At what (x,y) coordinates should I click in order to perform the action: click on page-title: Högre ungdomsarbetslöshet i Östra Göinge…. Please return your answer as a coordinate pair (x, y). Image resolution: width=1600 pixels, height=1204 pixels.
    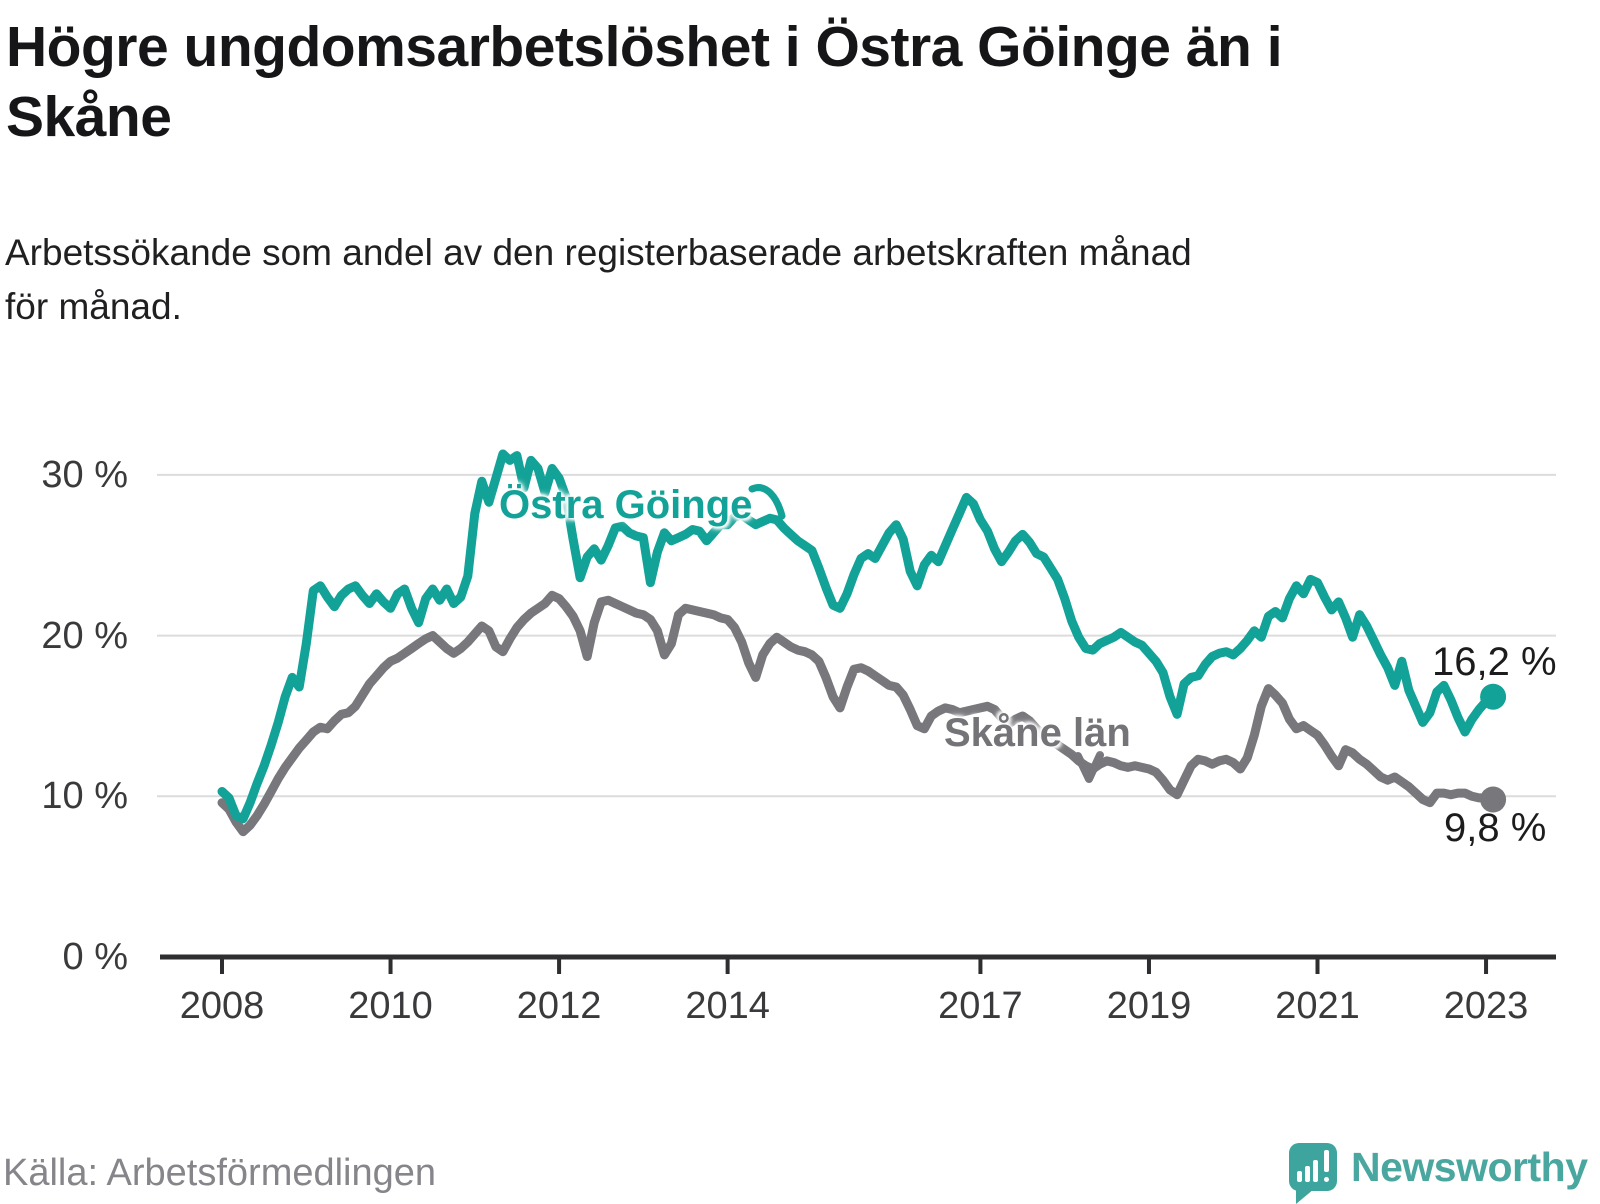
    Looking at the image, I should click on (644, 82).